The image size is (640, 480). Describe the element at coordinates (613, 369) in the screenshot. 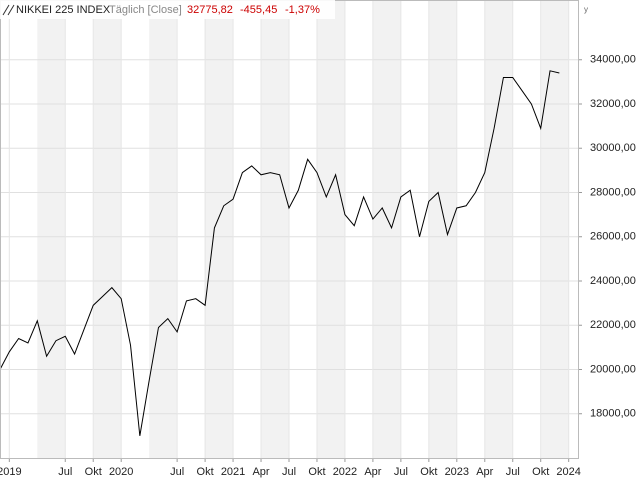

I see `y-tick-label: 20000,00` at that location.